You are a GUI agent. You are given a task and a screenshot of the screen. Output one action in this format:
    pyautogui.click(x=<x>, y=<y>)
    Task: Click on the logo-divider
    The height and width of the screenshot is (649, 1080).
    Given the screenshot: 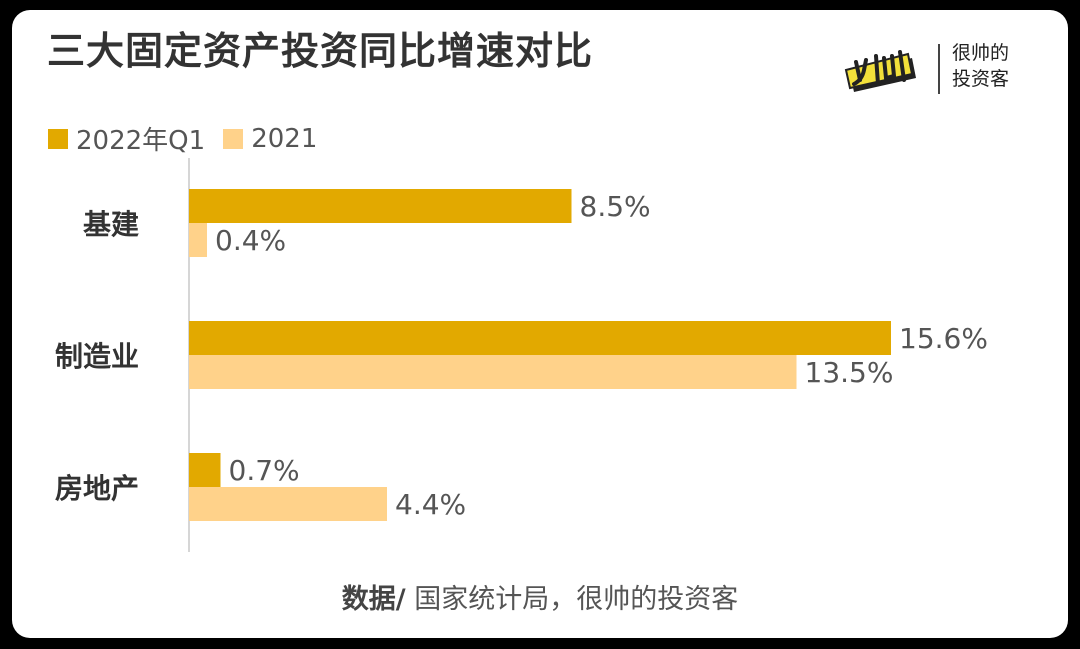 What is the action you would take?
    pyautogui.click(x=939, y=69)
    